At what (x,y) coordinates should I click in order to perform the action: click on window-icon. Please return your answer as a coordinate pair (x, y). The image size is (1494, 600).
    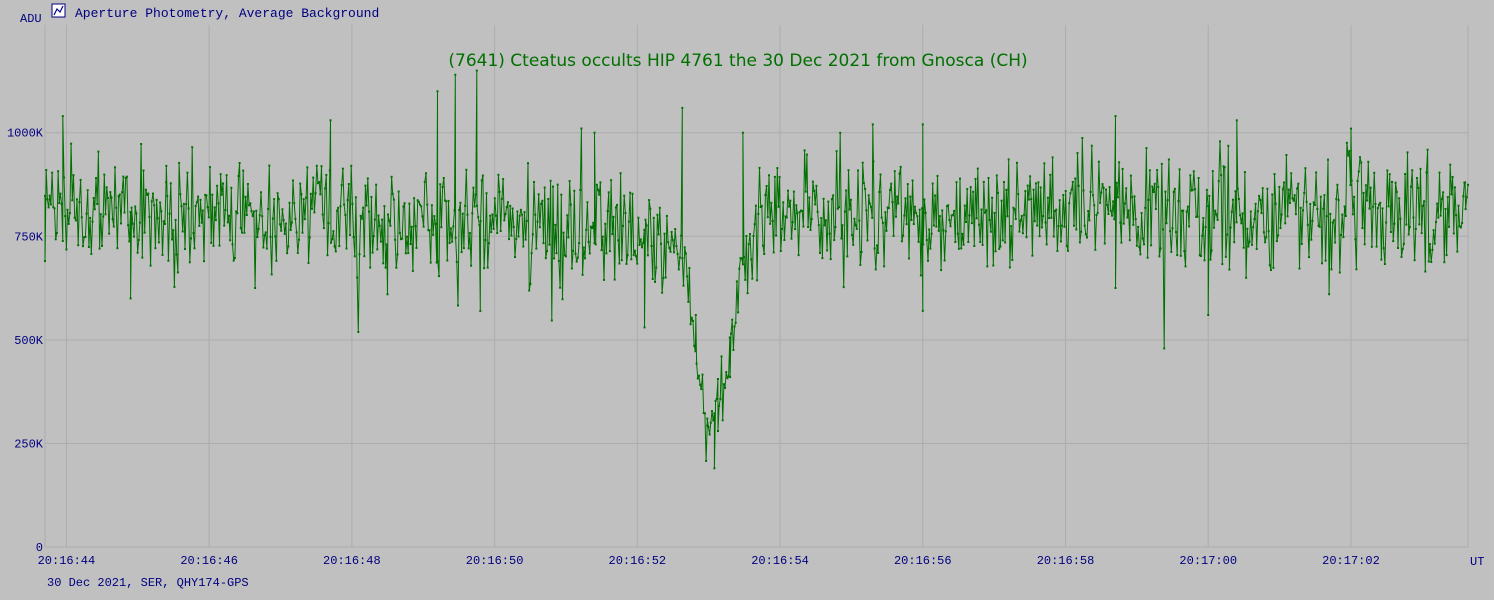
    Looking at the image, I should click on (58, 10).